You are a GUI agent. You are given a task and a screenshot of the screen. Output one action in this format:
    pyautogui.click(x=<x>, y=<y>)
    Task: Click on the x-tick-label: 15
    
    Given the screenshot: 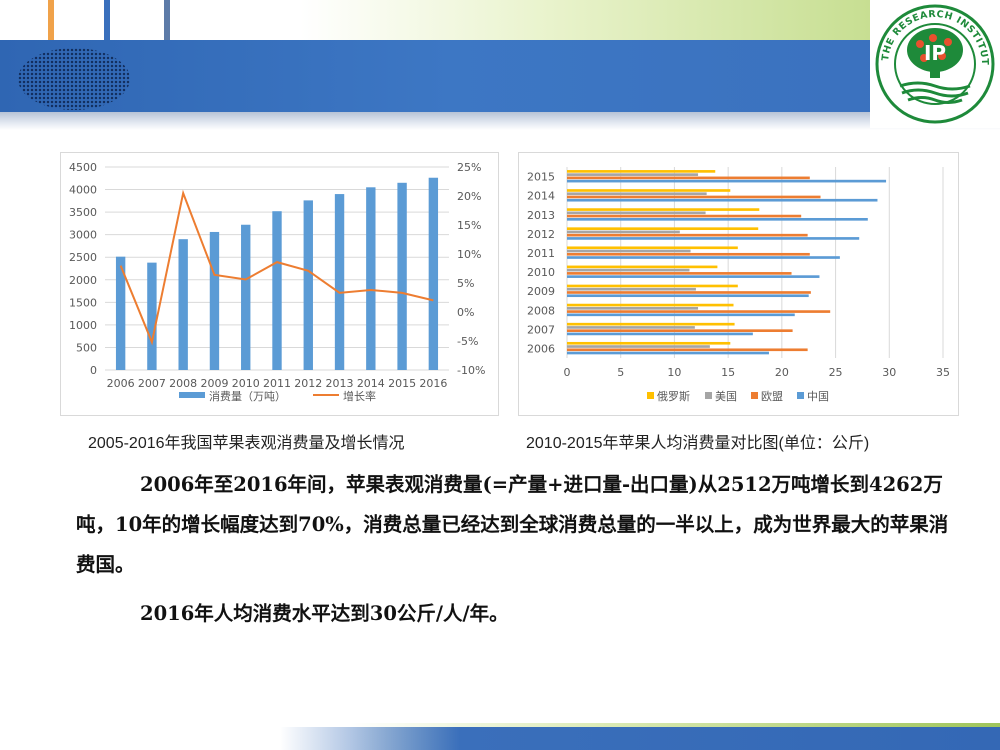 What is the action you would take?
    pyautogui.click(x=728, y=372)
    